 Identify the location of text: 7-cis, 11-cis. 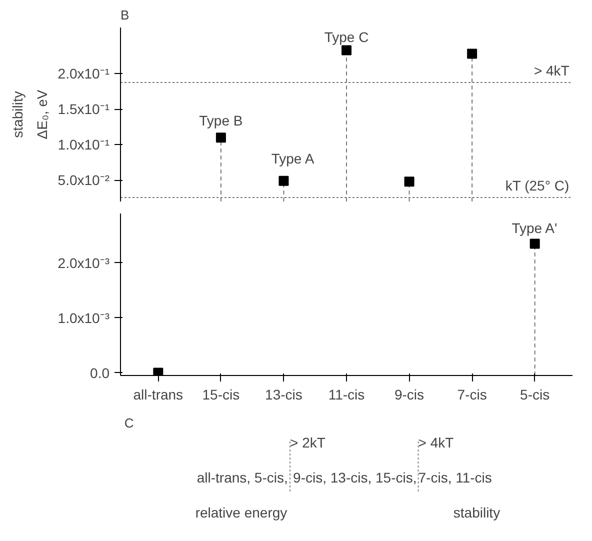
(455, 478).